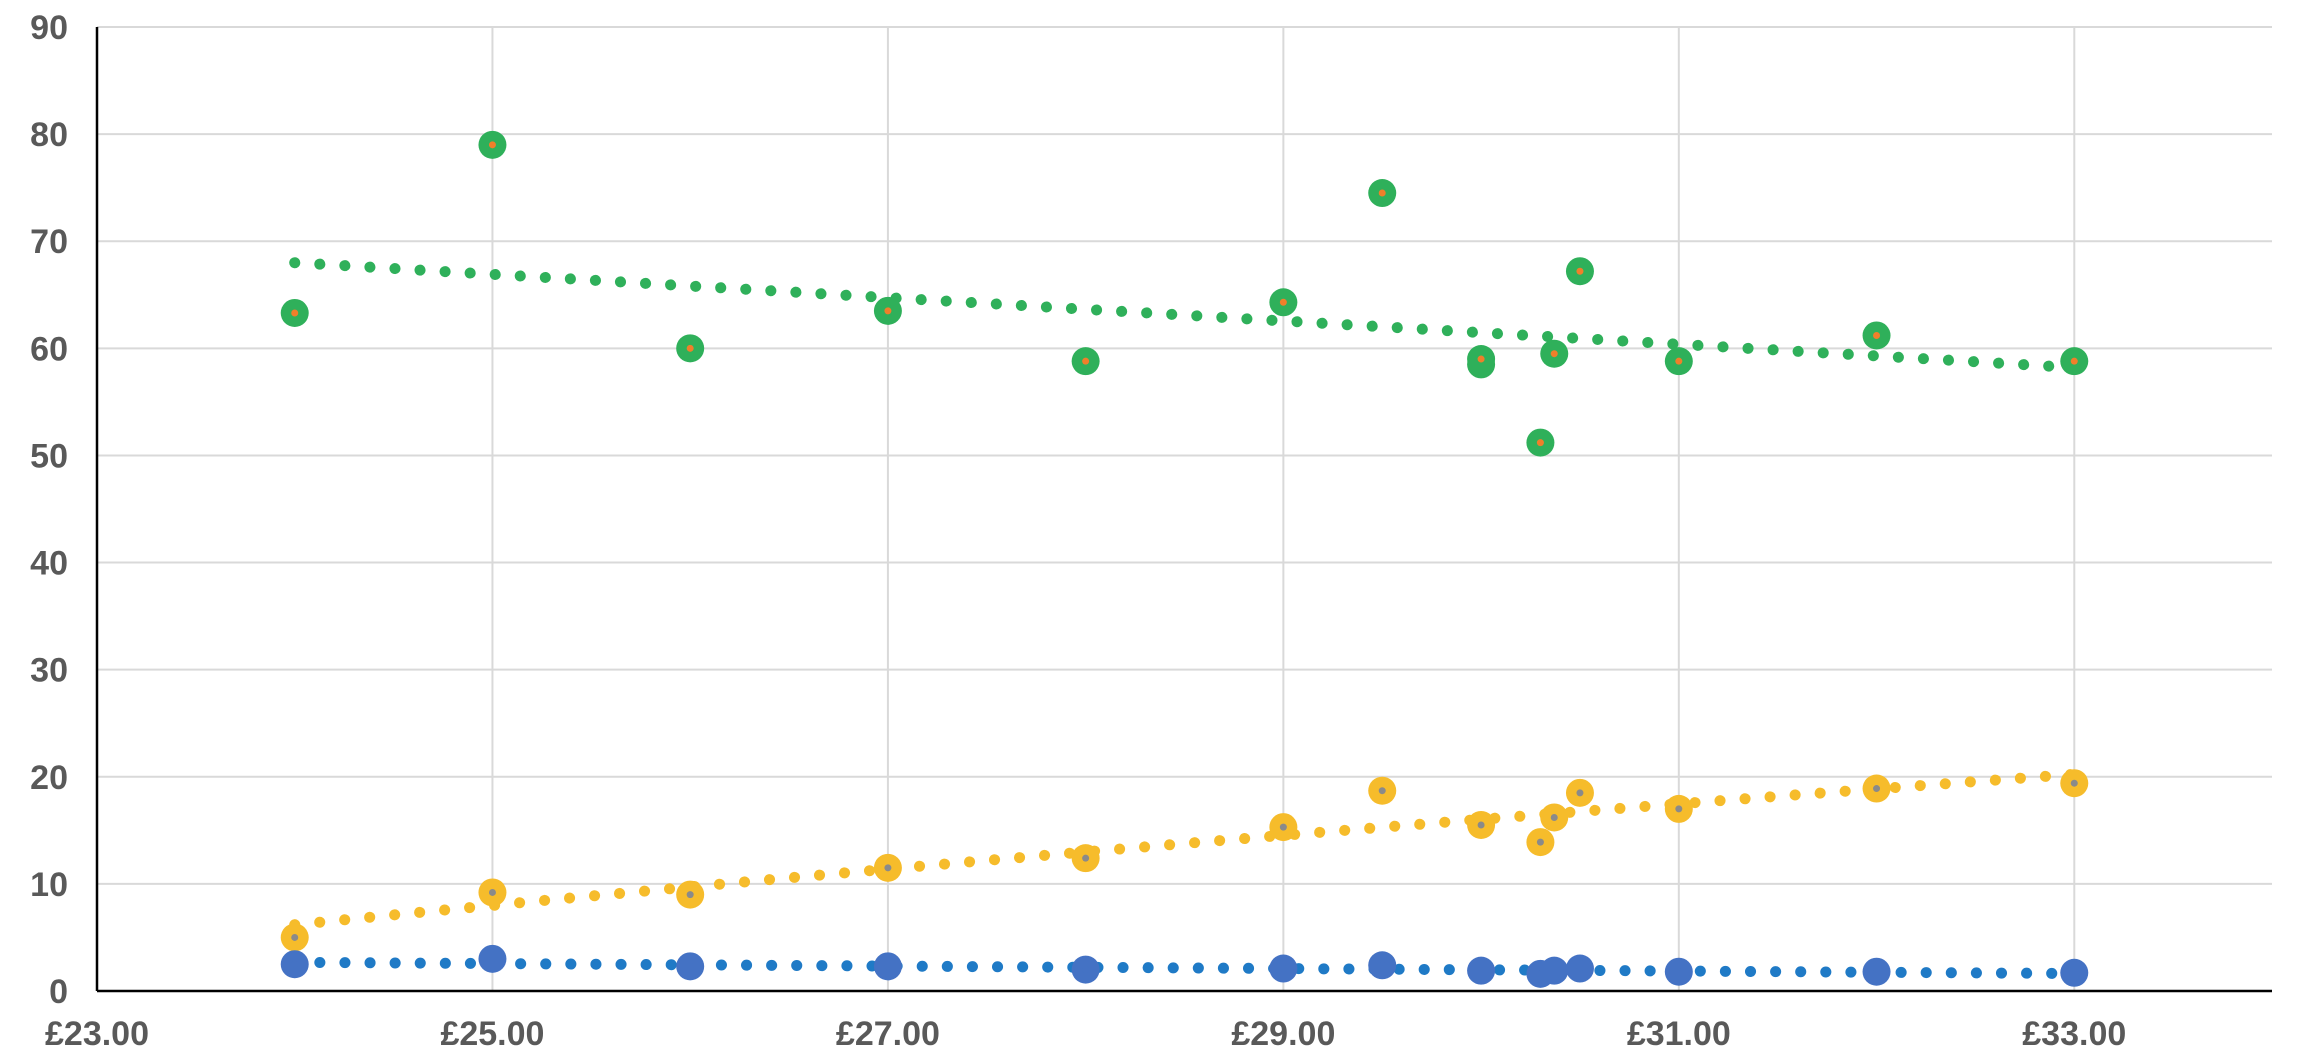 Image resolution: width=2322 pixels, height=1056 pixels. I want to click on y-tick-label: 40, so click(49, 564).